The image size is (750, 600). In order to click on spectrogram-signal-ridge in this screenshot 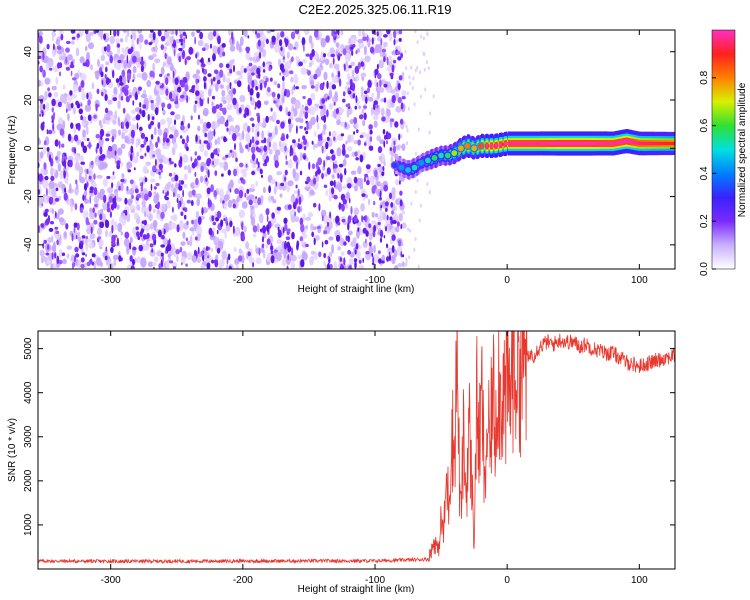, I will do `click(532, 154)`.